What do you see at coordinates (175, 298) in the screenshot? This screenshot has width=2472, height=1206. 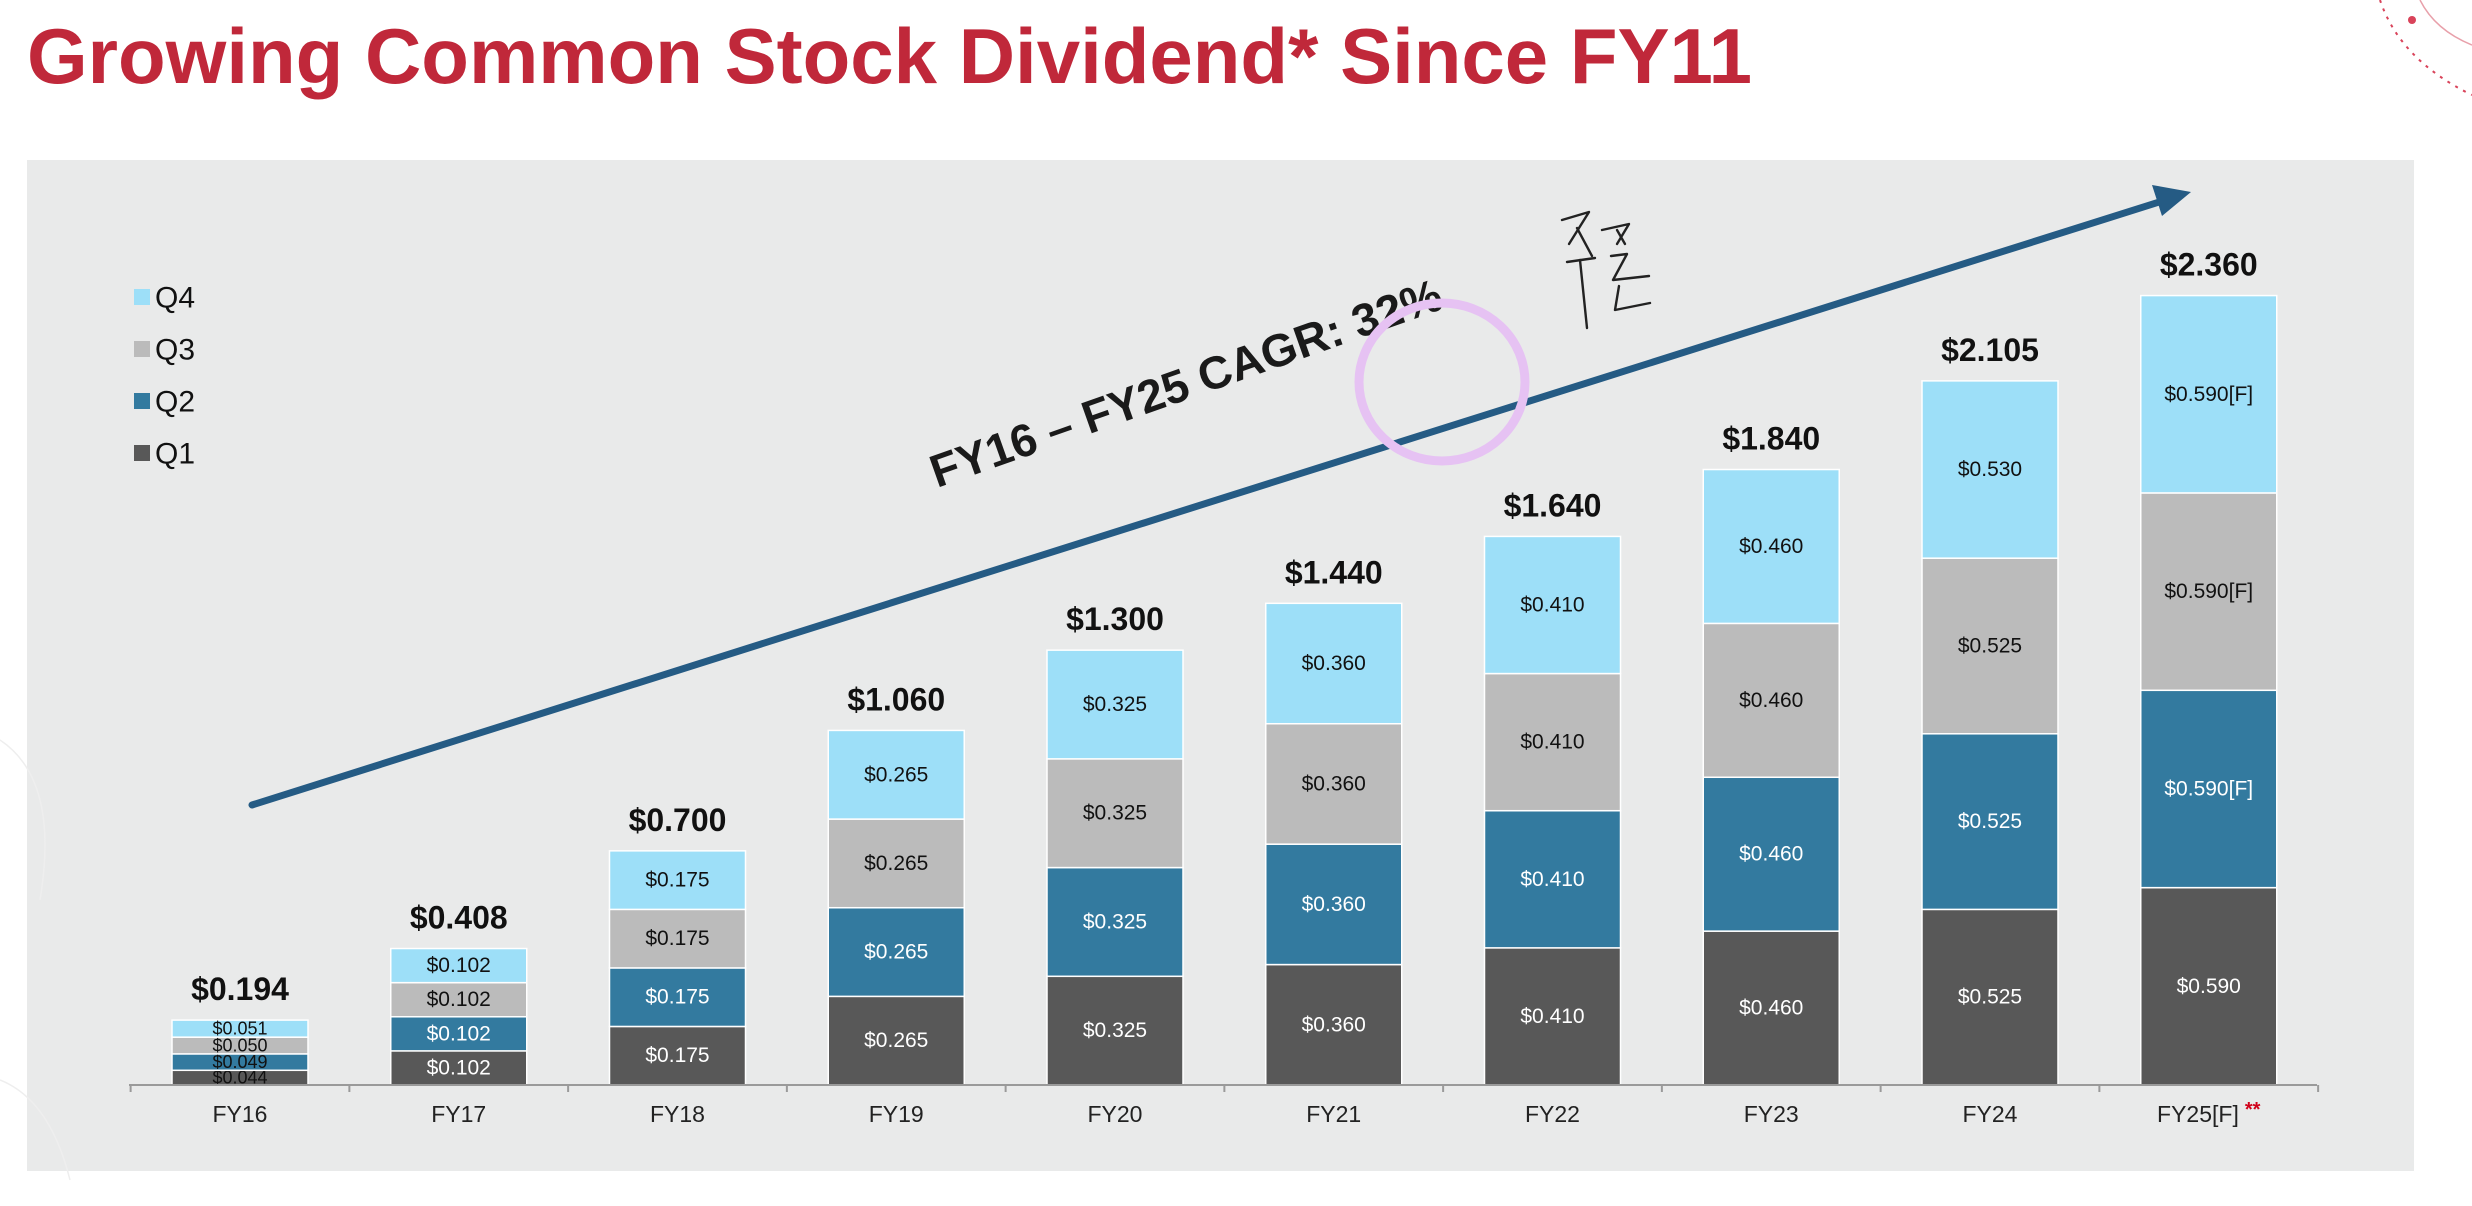 I see `legend-label-q4: Q4` at bounding box center [175, 298].